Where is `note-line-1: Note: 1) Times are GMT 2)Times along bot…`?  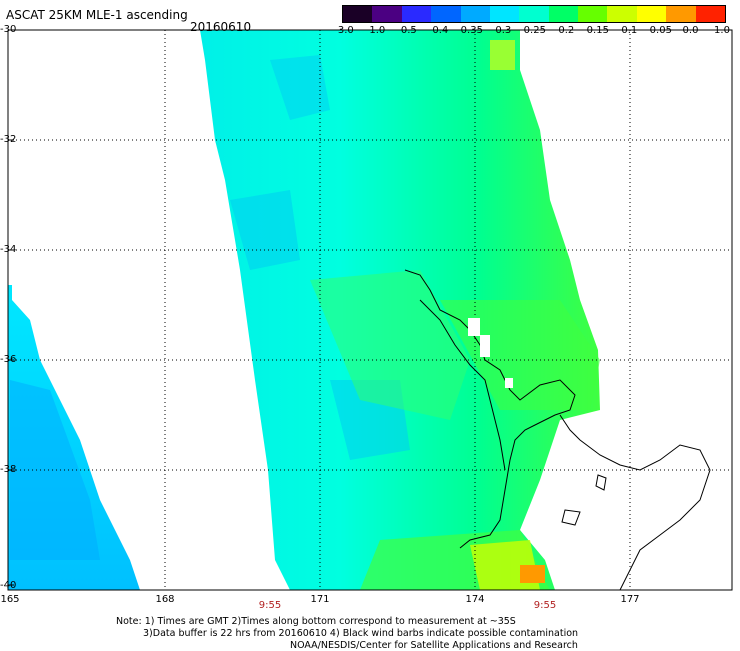 note-line-1: Note: 1) Times are GMT 2)Times along bot… is located at coordinates (316, 621).